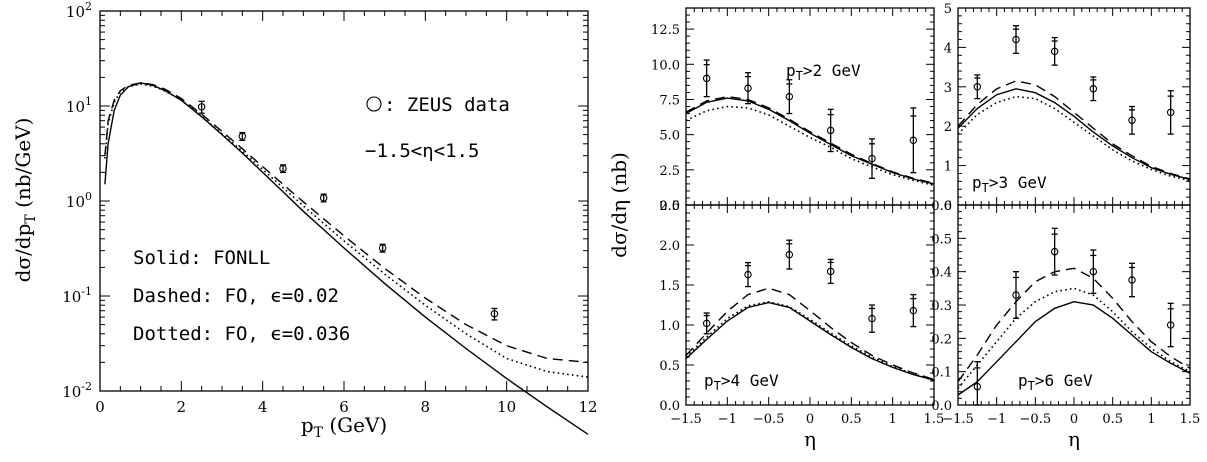 The image size is (1207, 462). Describe the element at coordinates (941, 373) in the screenshot. I see `y-tick-label: 0.1` at that location.